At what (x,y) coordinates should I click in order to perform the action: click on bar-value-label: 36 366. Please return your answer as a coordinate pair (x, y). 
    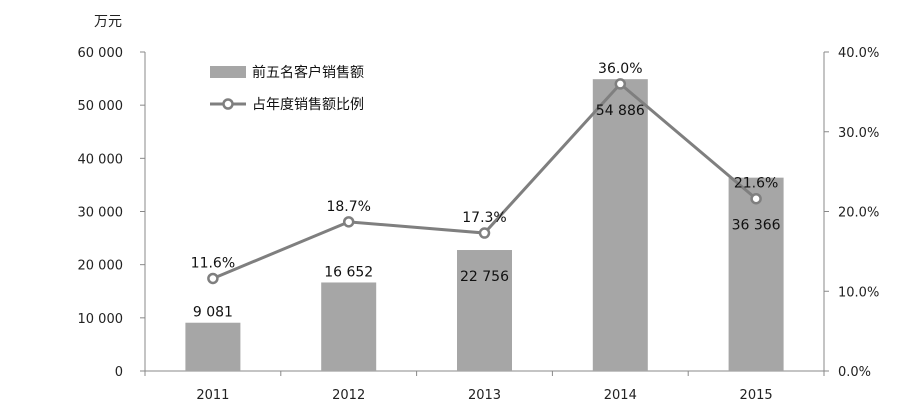
    Looking at the image, I should click on (756, 226).